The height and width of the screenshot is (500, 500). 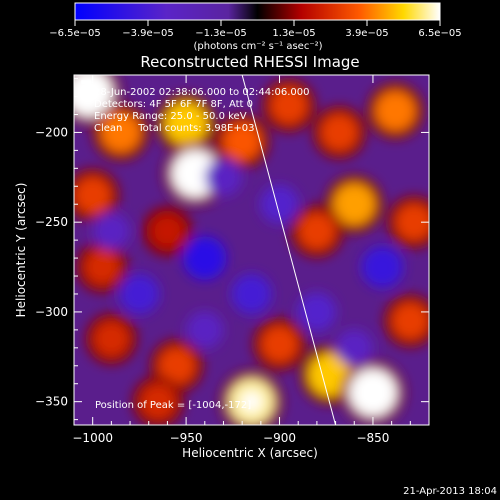 What do you see at coordinates (250, 453) in the screenshot?
I see `x-axis-label: Heliocentric X (arcsec)` at bounding box center [250, 453].